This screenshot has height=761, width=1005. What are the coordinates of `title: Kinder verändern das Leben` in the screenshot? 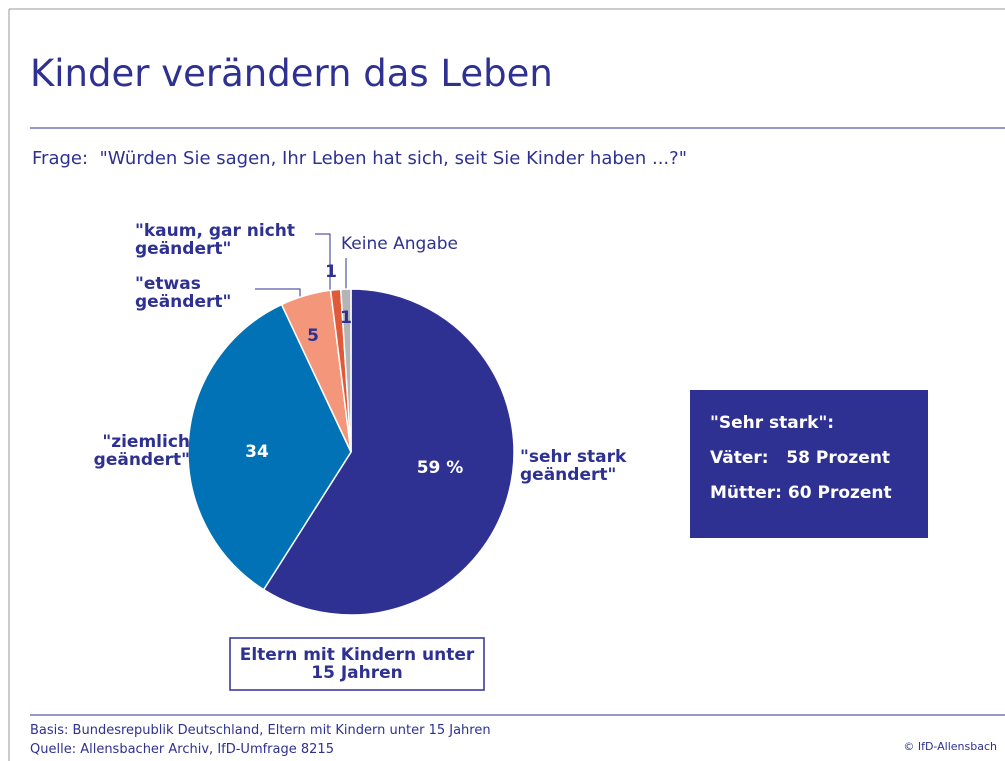 It's located at (291, 73).